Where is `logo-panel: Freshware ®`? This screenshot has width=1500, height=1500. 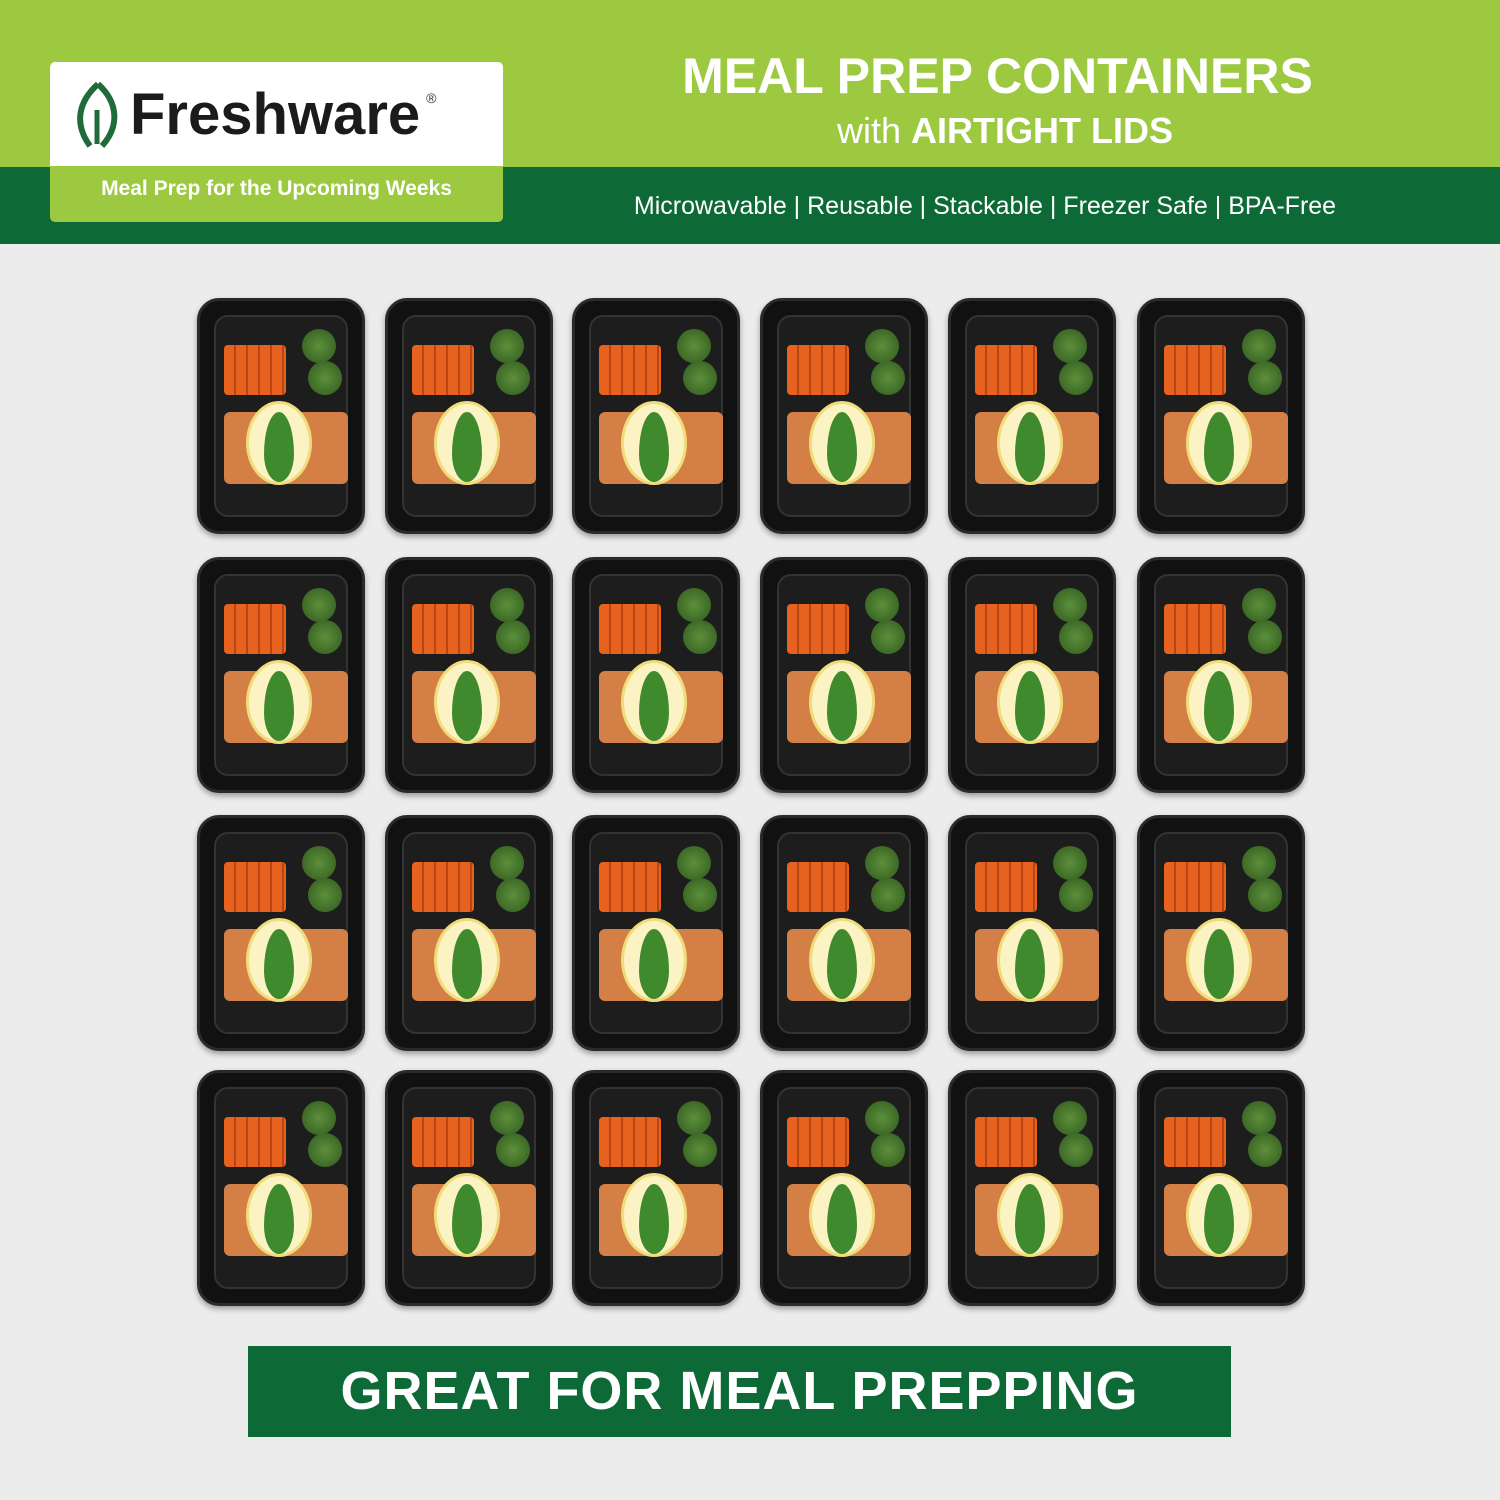
logo-panel: Freshware ® is located at coordinates (276, 114).